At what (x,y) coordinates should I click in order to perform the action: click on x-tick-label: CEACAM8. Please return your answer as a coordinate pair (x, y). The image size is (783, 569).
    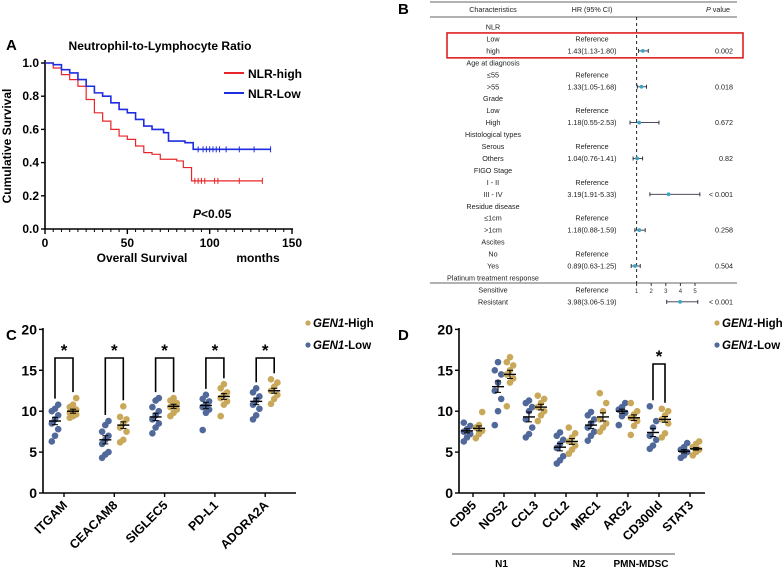
    Looking at the image, I should click on (94, 525).